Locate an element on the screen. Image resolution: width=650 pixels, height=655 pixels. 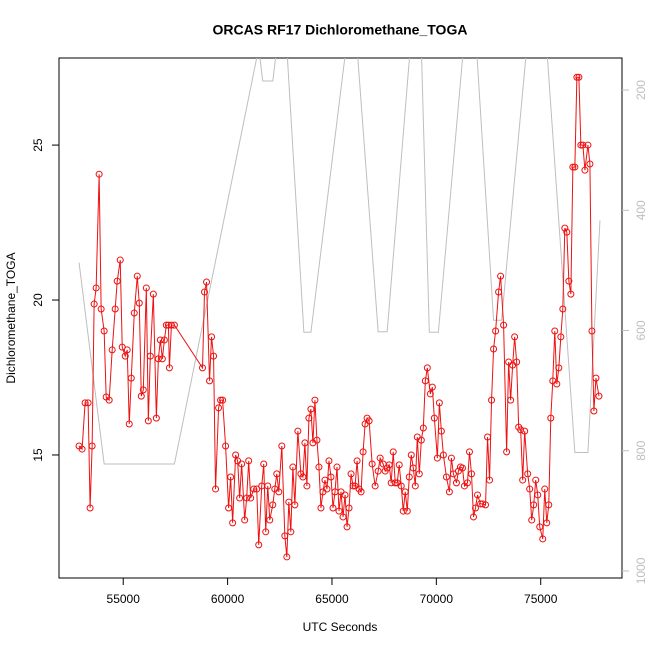
y2-tick-label: 200 is located at coordinates (641, 90).